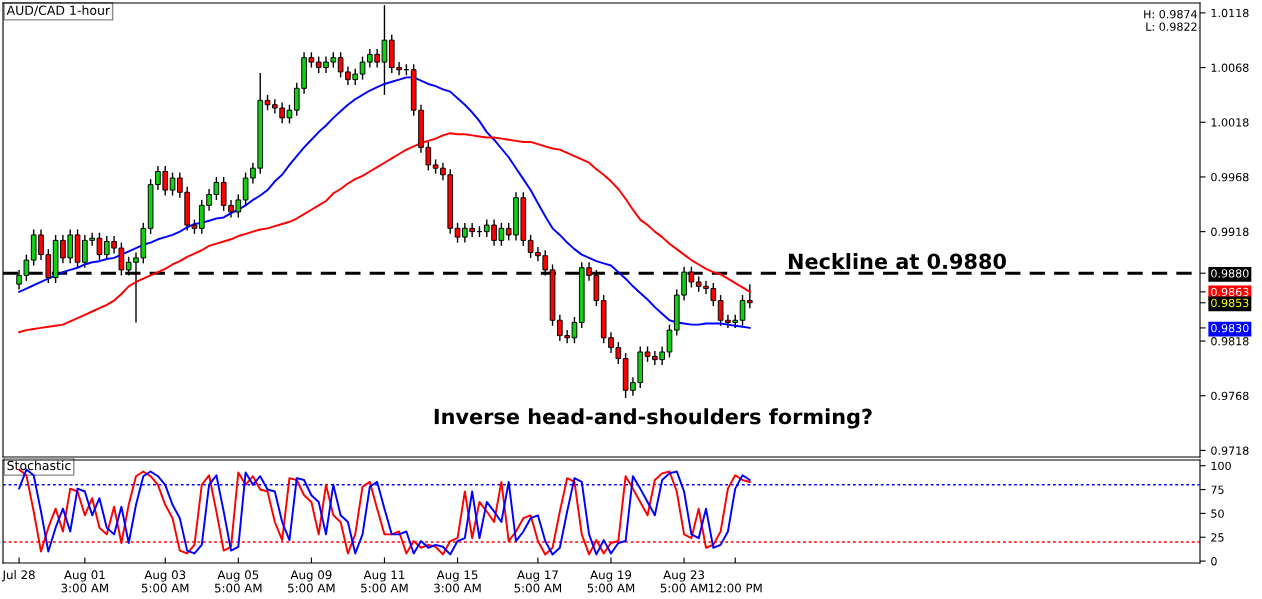 The image size is (1262, 599). What do you see at coordinates (39, 465) in the screenshot?
I see `chart-title: Stochastic` at bounding box center [39, 465].